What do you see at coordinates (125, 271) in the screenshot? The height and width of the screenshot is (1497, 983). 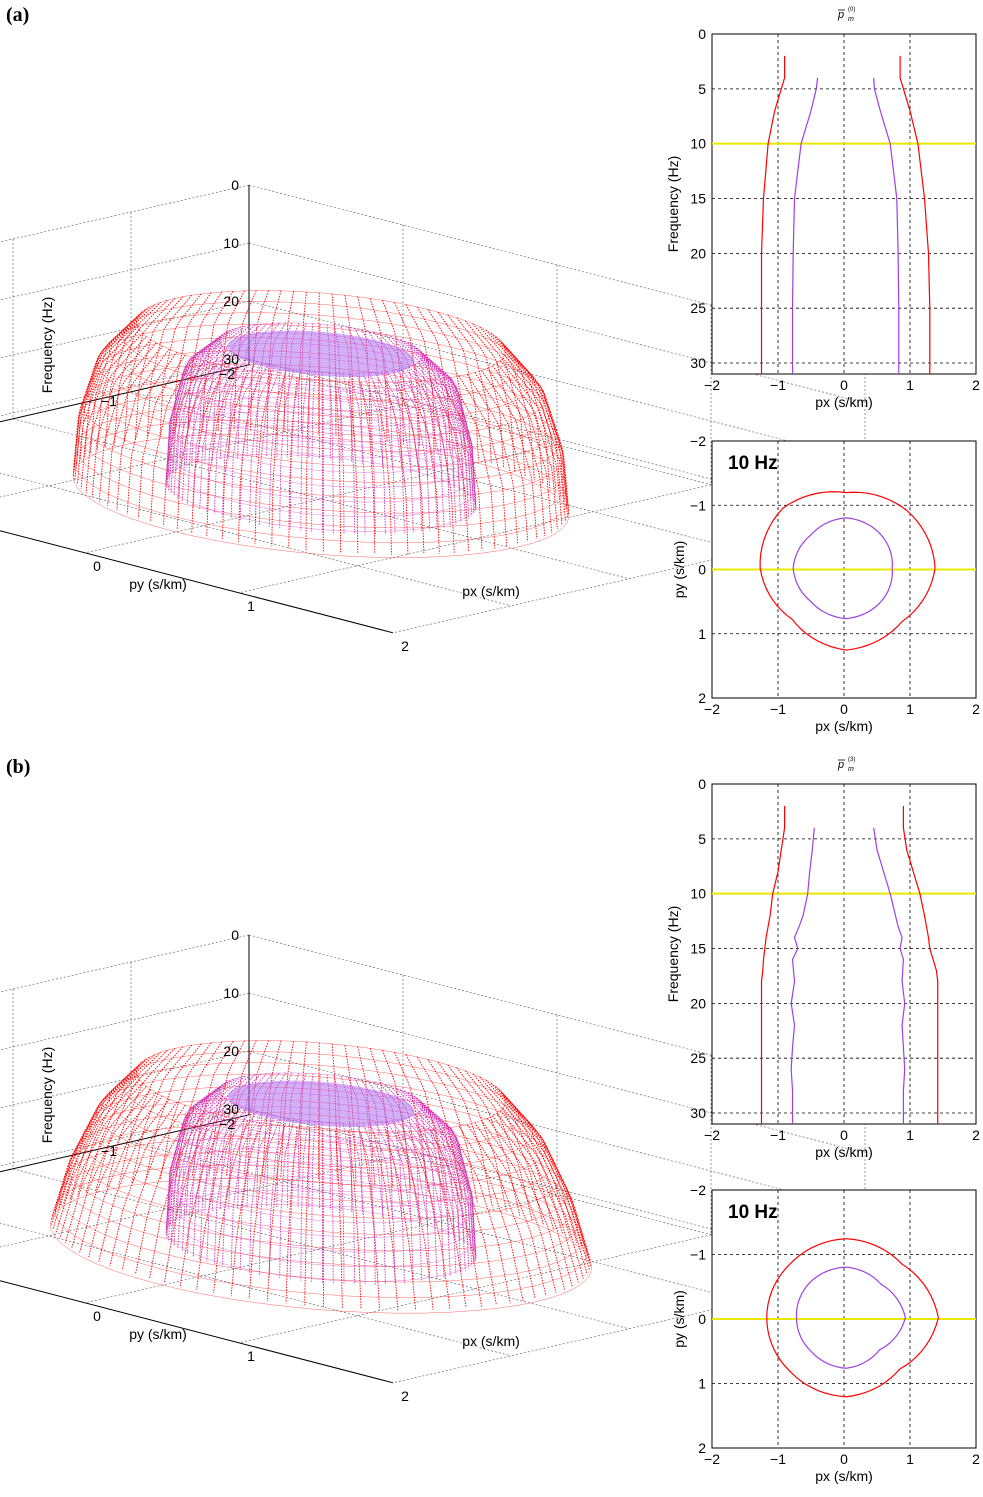 I see `side-wall-grid-line` at bounding box center [125, 271].